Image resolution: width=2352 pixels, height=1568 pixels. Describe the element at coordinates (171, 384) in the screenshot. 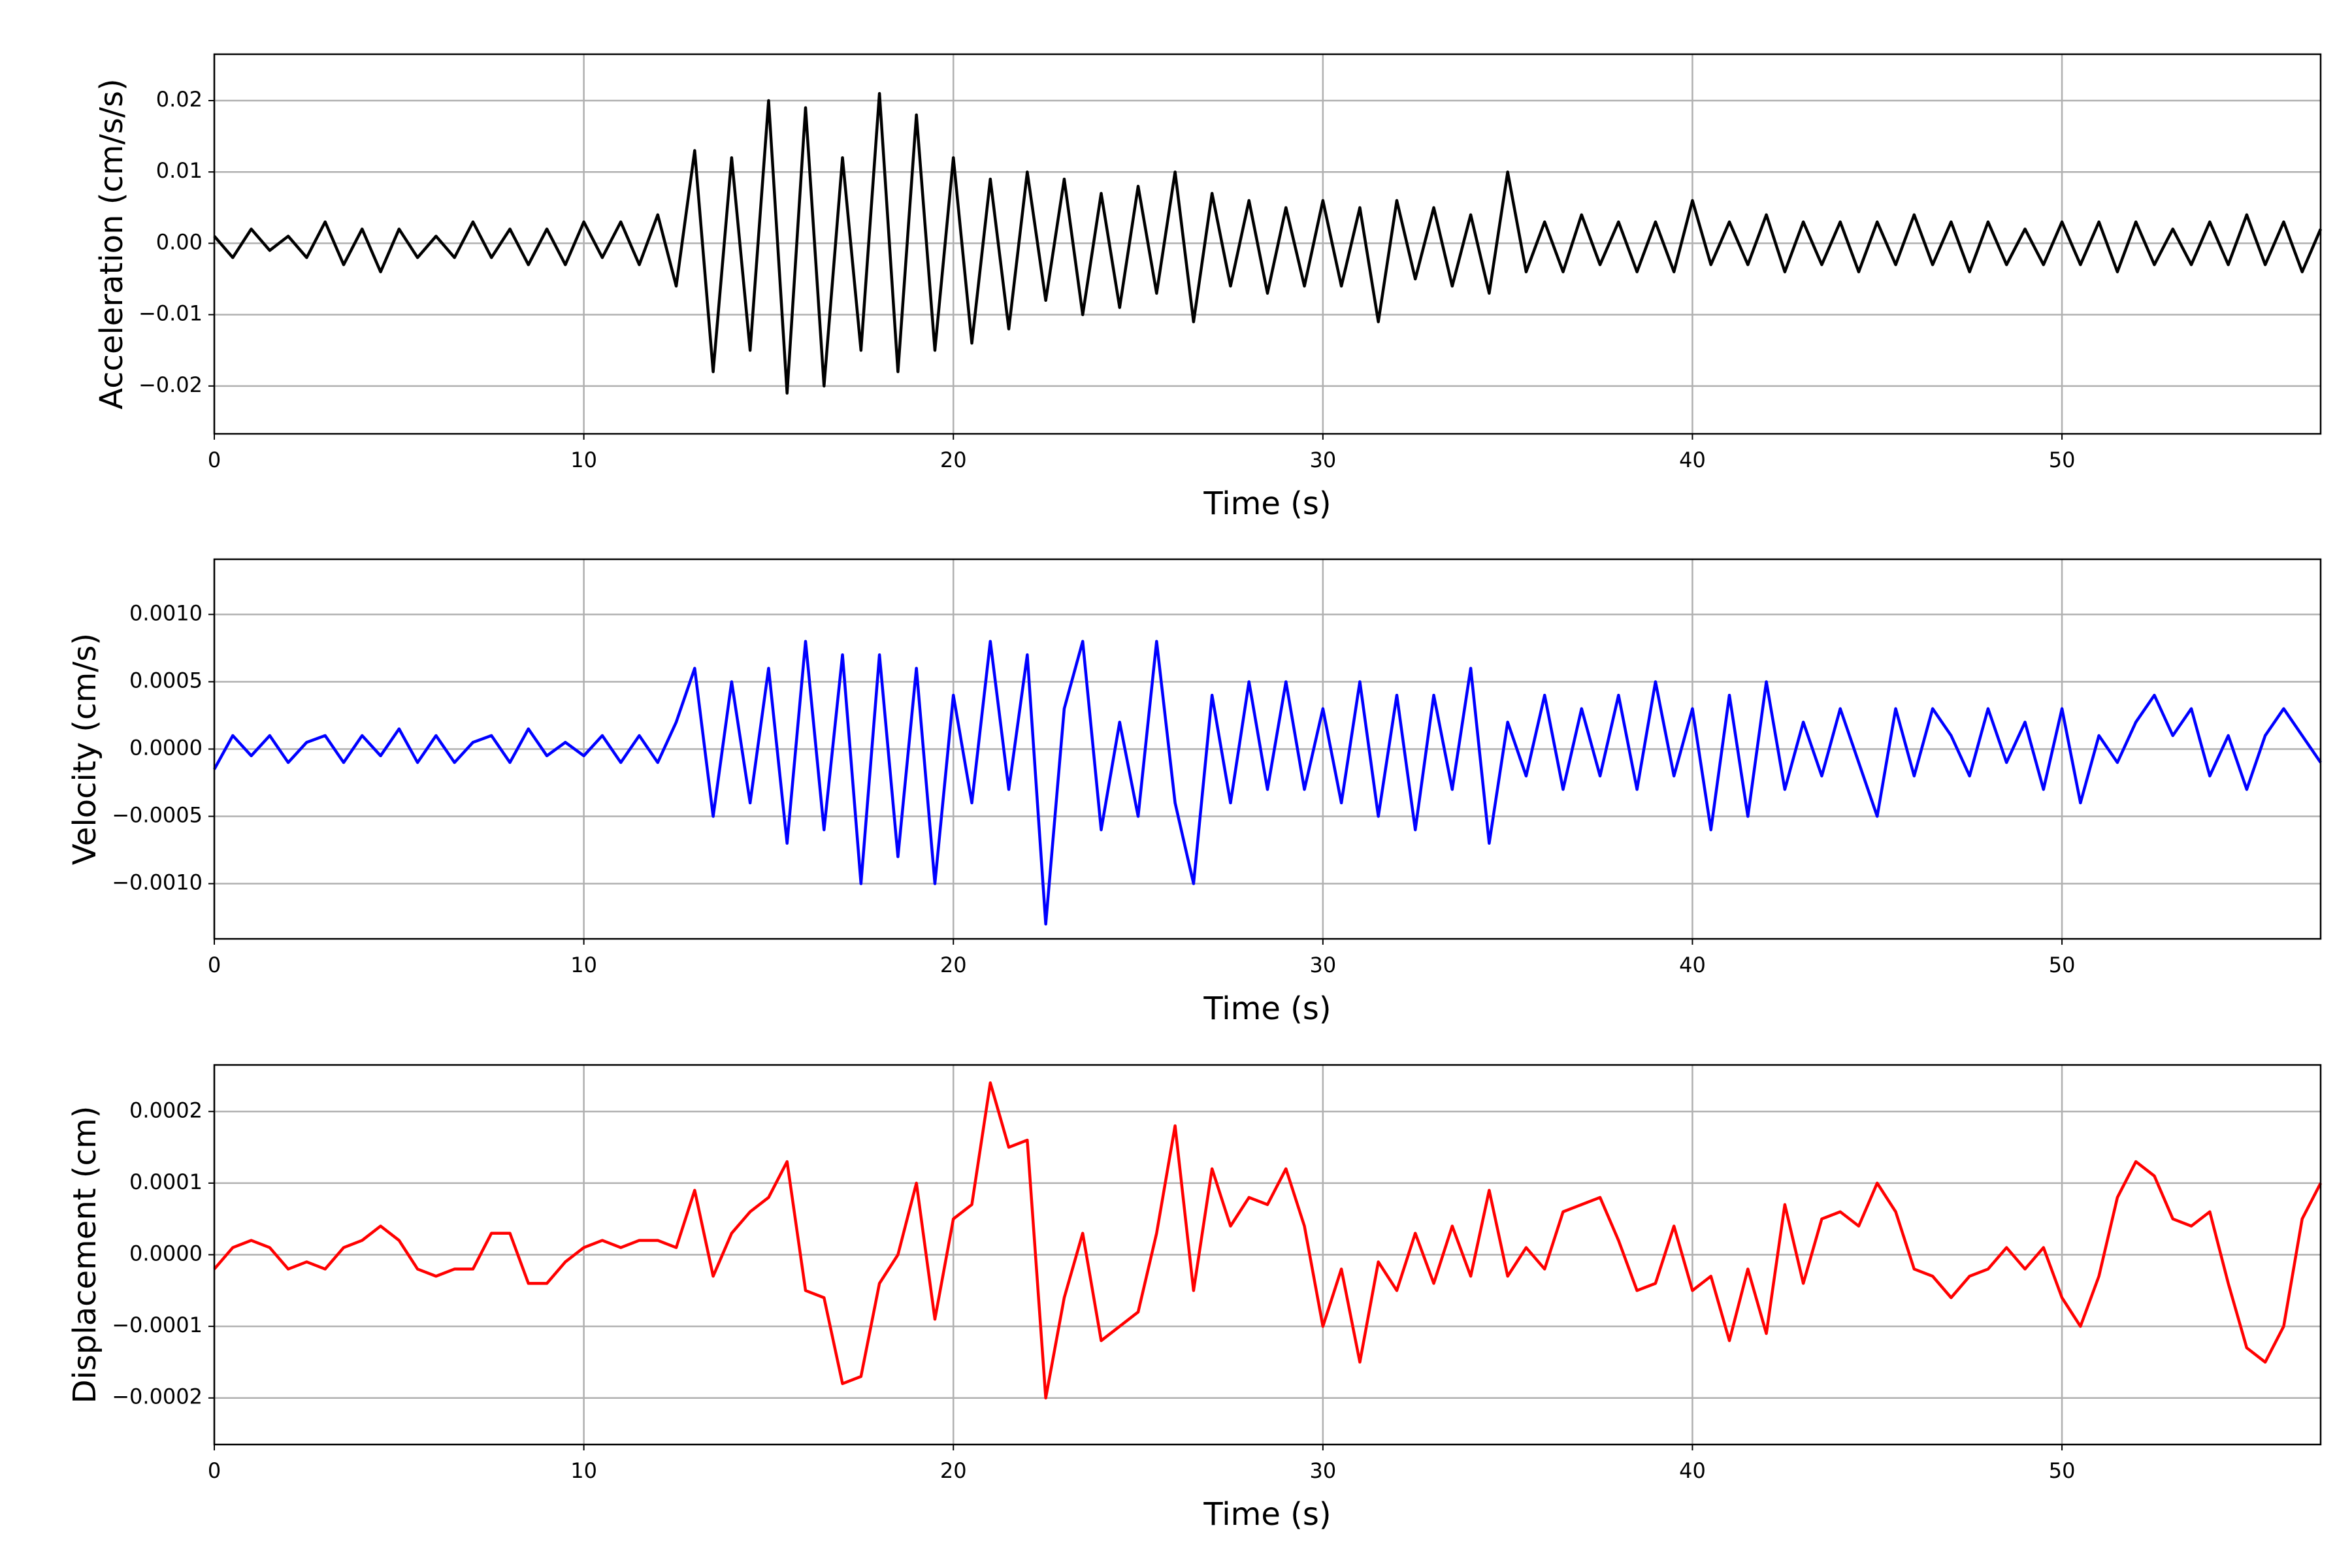

I see `y-tick-label: −0.02` at that location.